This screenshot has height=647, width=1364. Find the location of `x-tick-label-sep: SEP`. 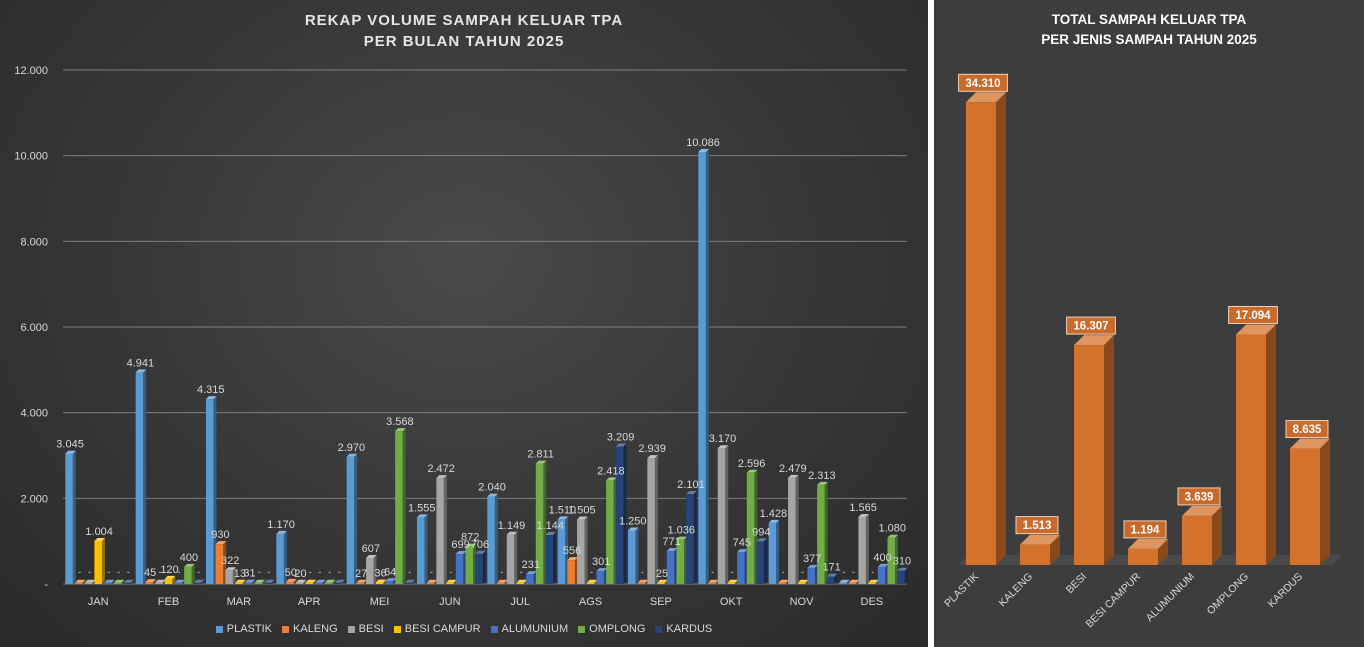

x-tick-label-sep: SEP is located at coordinates (661, 602).